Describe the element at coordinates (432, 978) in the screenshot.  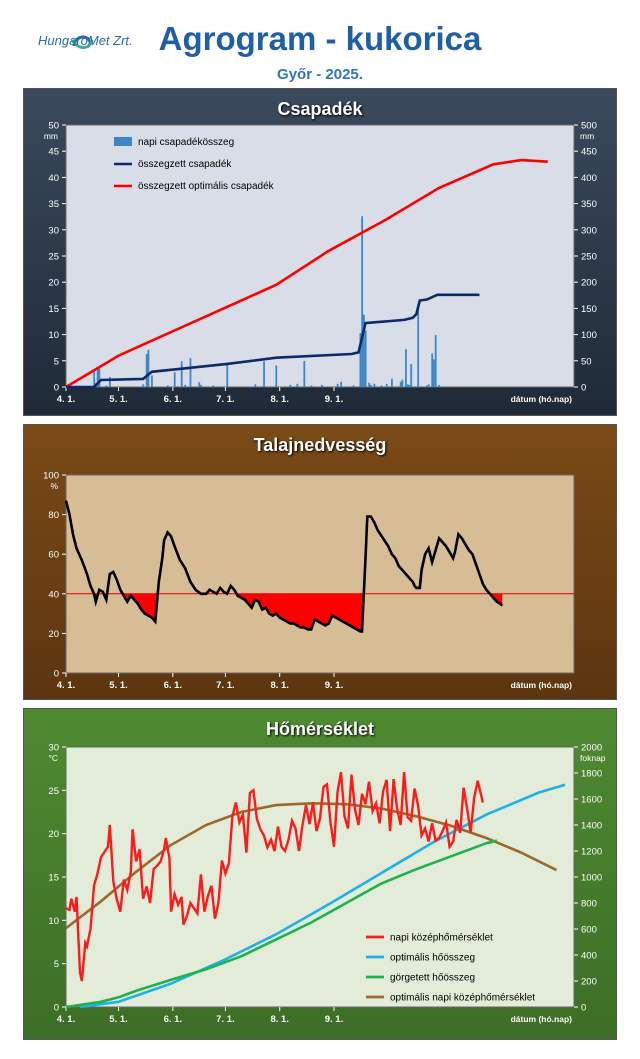
I see `legend-rolled-heat-sum-label: görgetett hőösszeg` at that location.